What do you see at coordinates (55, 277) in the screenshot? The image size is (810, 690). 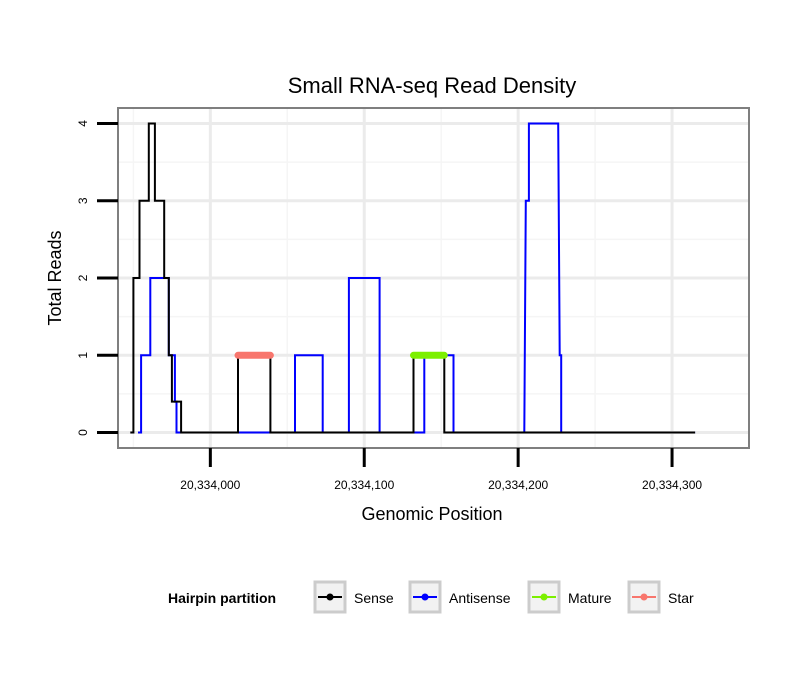 I see `y-axis-title: Total Reads` at bounding box center [55, 277].